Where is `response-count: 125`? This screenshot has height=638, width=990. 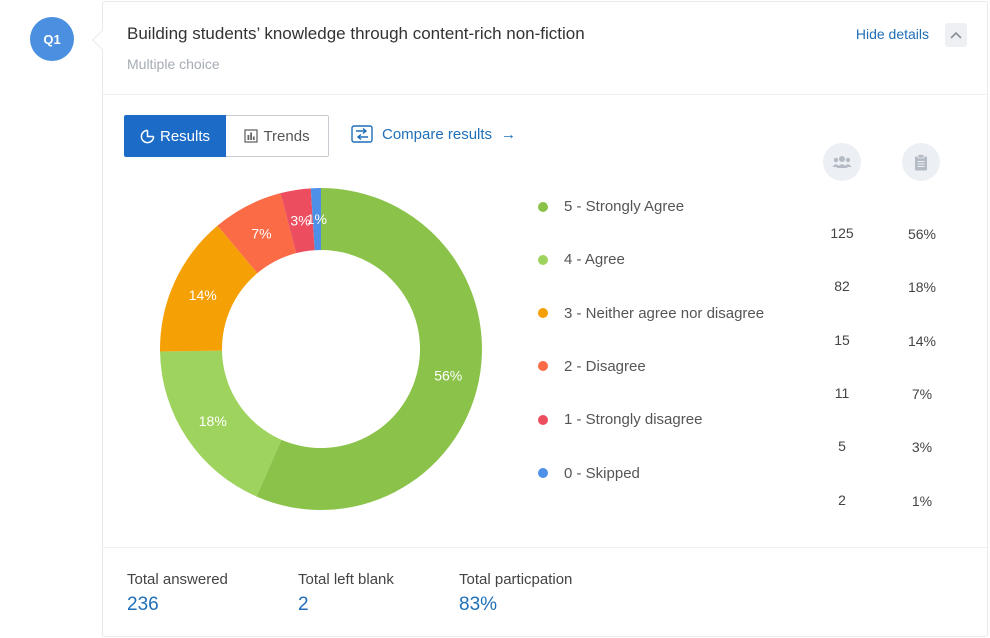
response-count: 125 is located at coordinates (842, 233).